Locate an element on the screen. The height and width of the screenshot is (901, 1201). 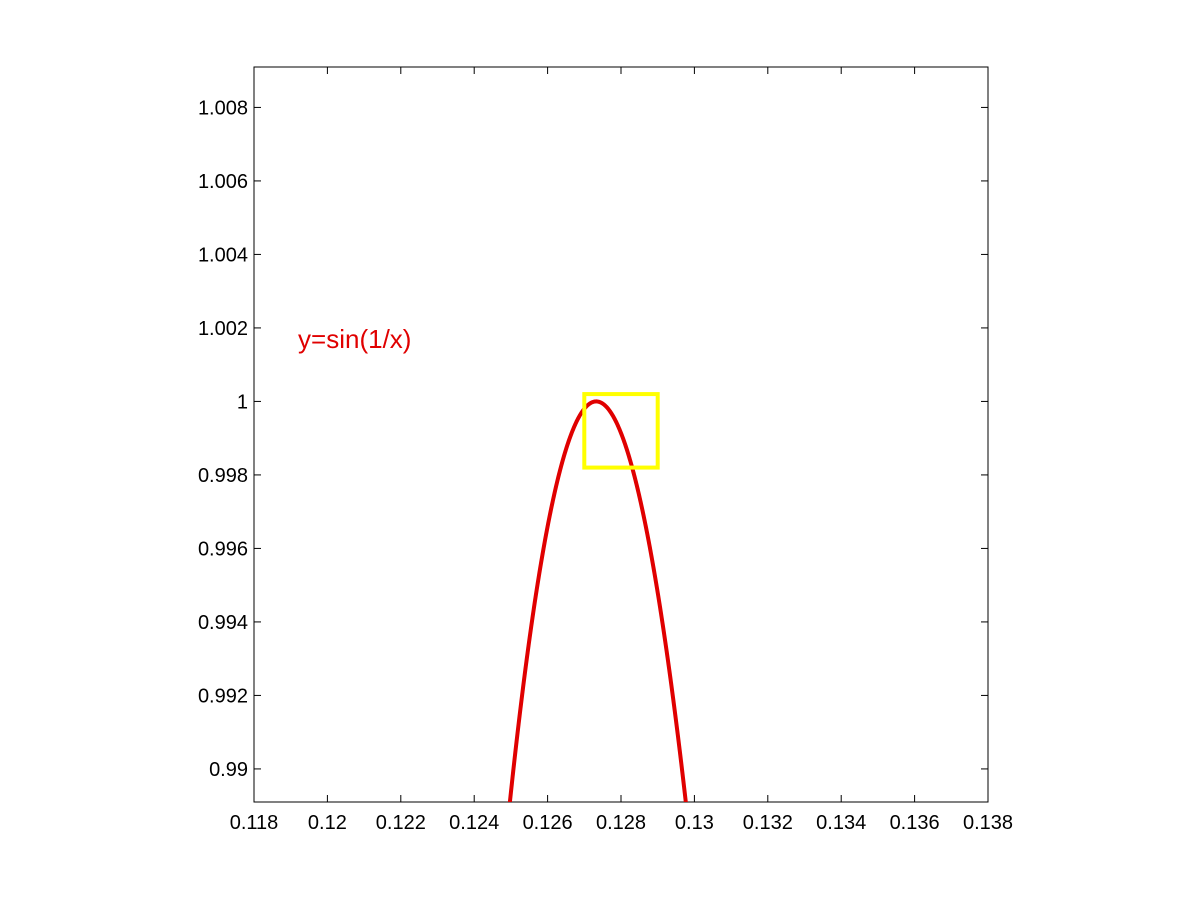
x-tick-label: 0.124 is located at coordinates (474, 823).